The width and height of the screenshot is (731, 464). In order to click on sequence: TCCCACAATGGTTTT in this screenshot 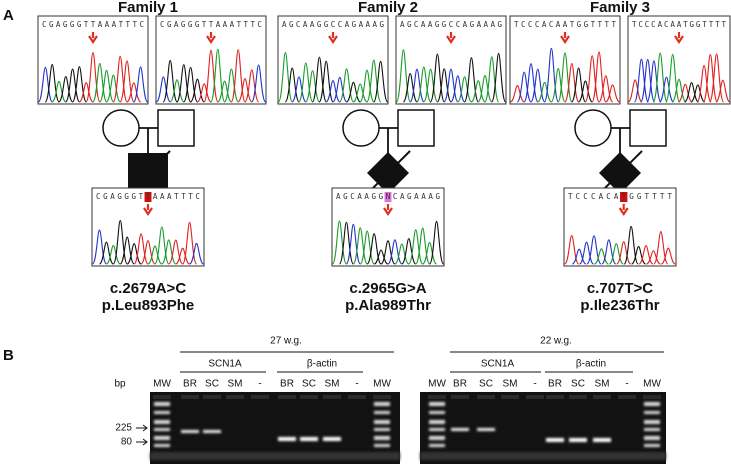, I will do `click(679, 24)`.